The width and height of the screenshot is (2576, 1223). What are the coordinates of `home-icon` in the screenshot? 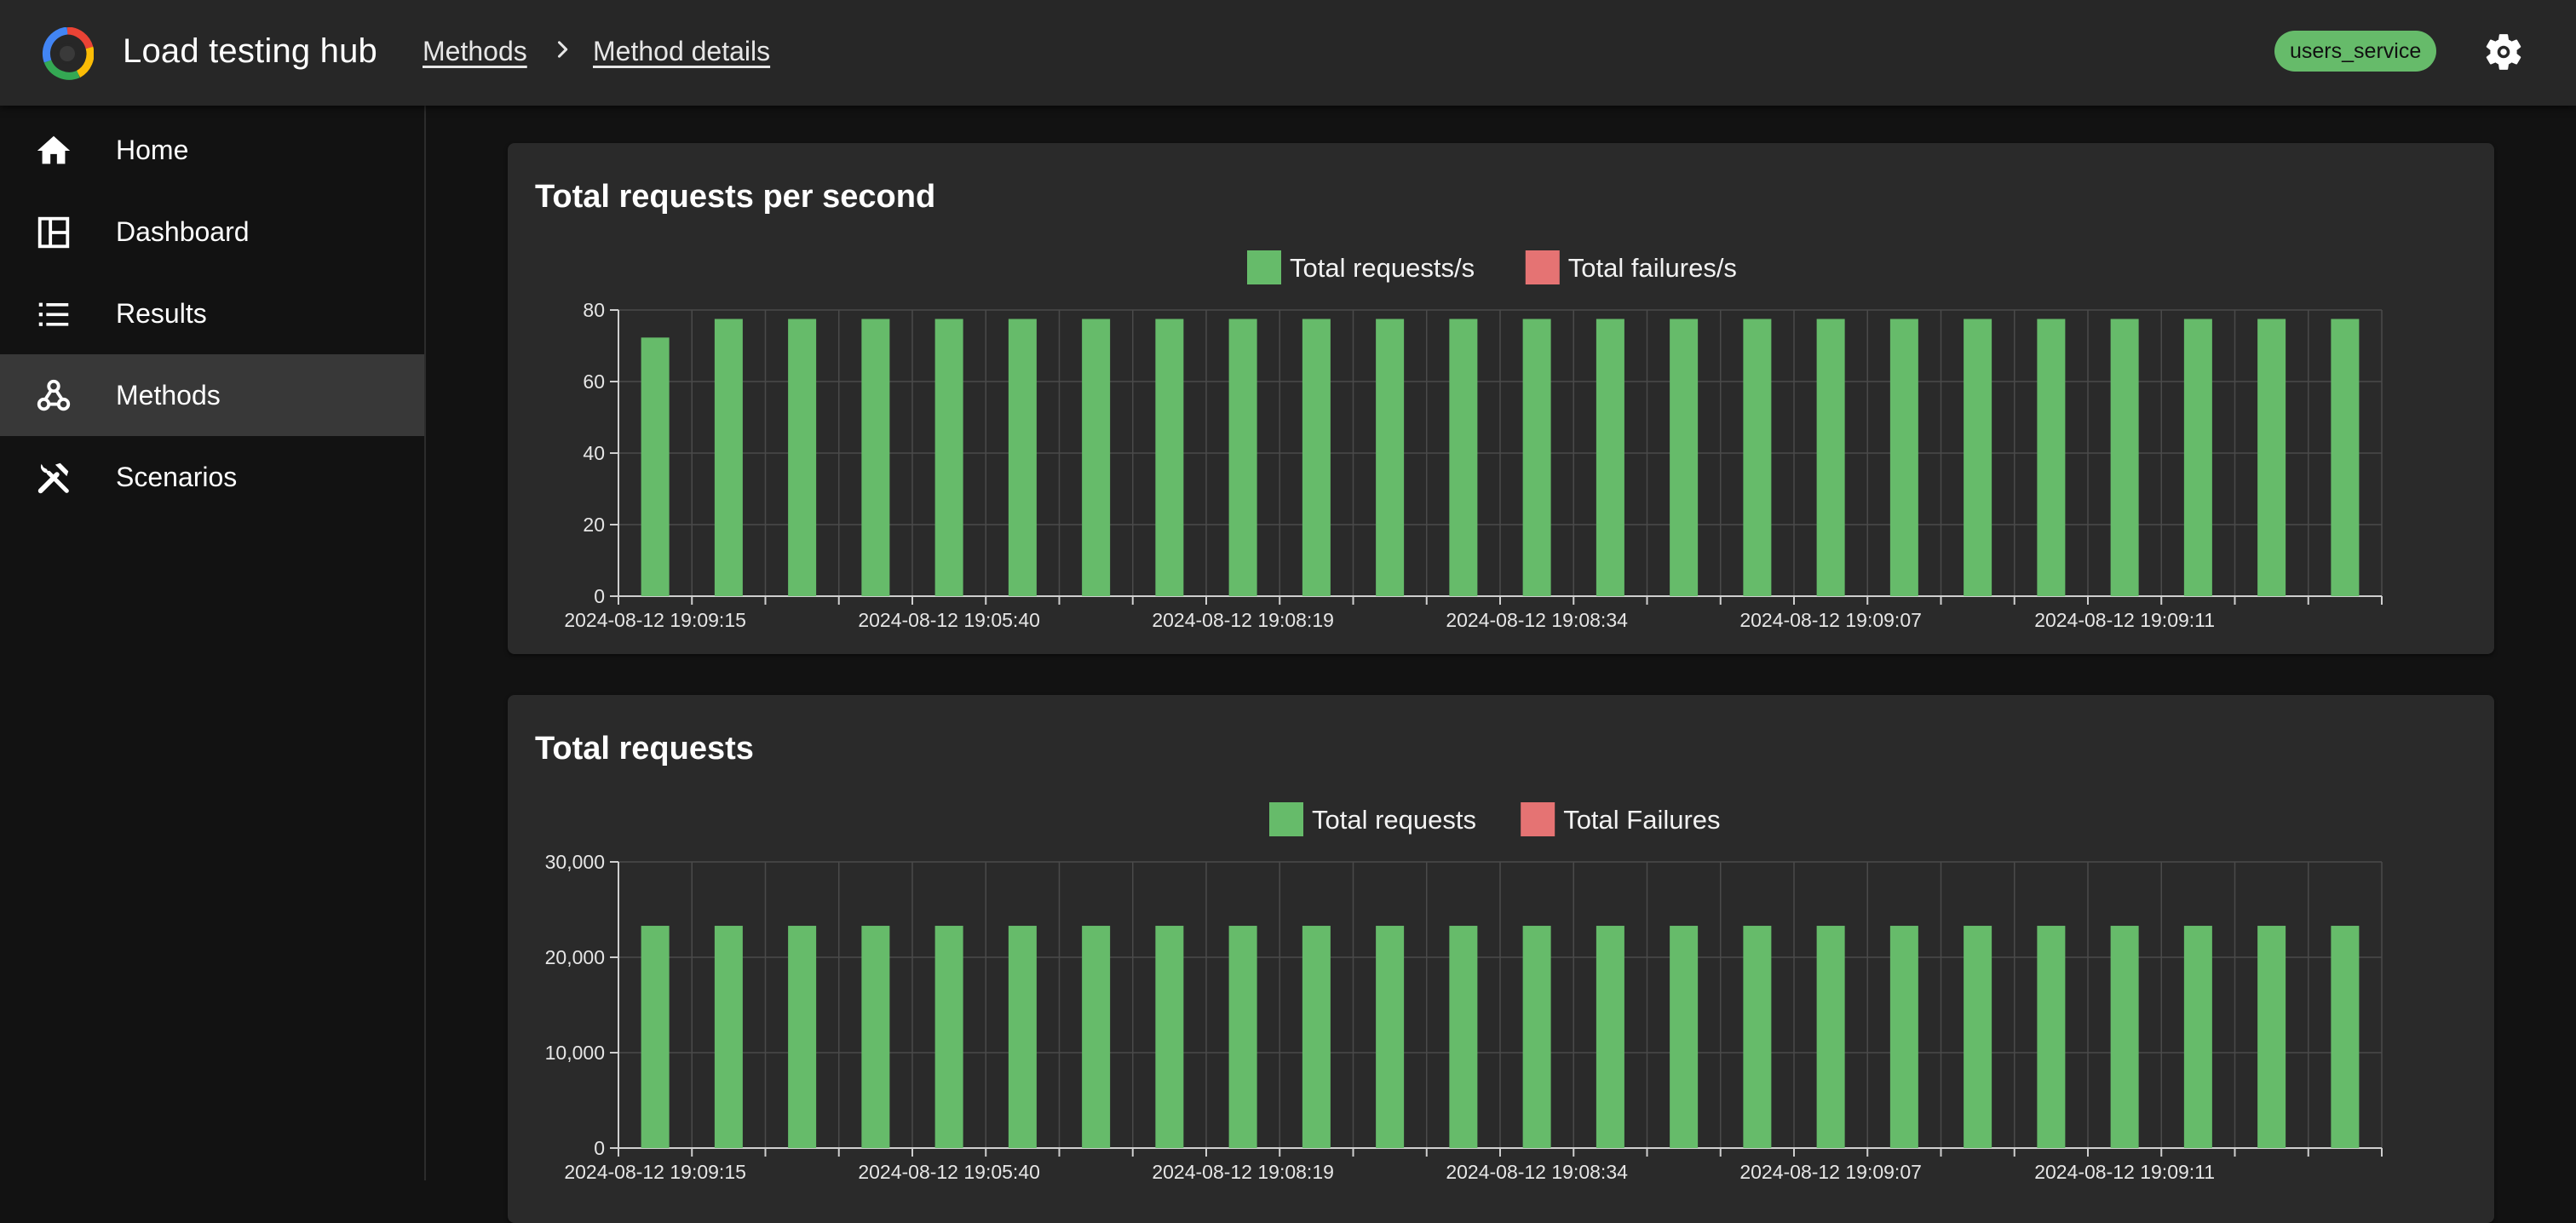 It's located at (54, 150).